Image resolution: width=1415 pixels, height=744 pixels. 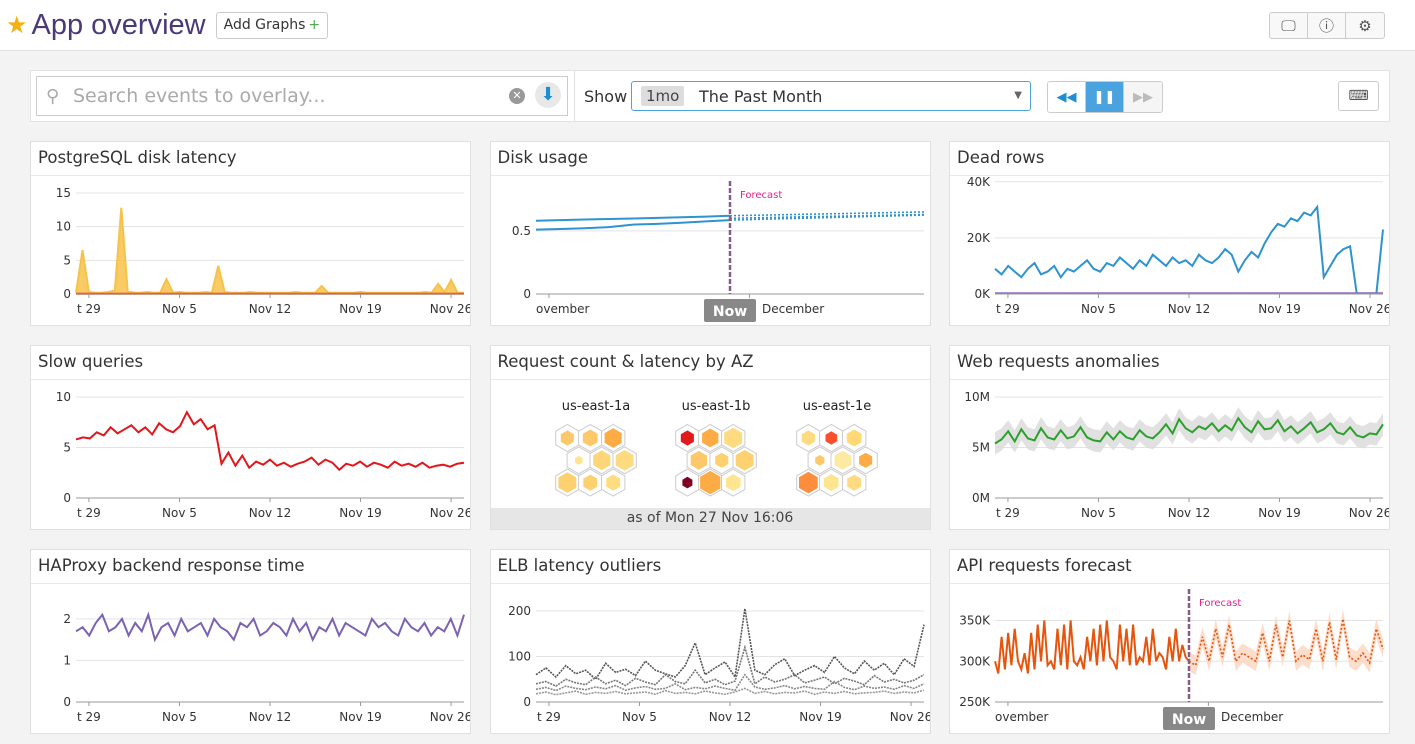 I want to click on rewind-button: ◀◀, so click(x=1067, y=97).